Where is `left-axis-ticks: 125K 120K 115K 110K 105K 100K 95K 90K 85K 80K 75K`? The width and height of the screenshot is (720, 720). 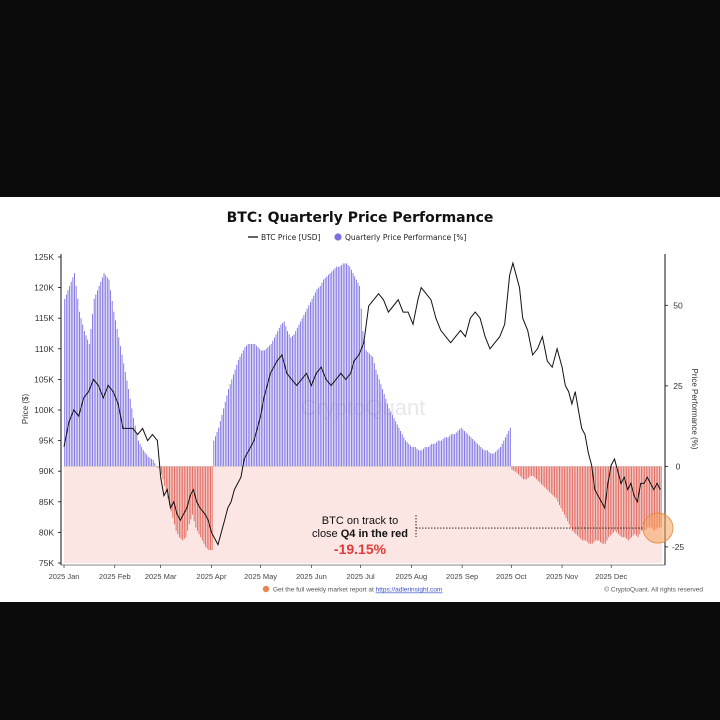
left-axis-ticks: 125K 120K 115K 110K 105K 100K 95K 90K 85K 80K 75K is located at coordinates (47, 410).